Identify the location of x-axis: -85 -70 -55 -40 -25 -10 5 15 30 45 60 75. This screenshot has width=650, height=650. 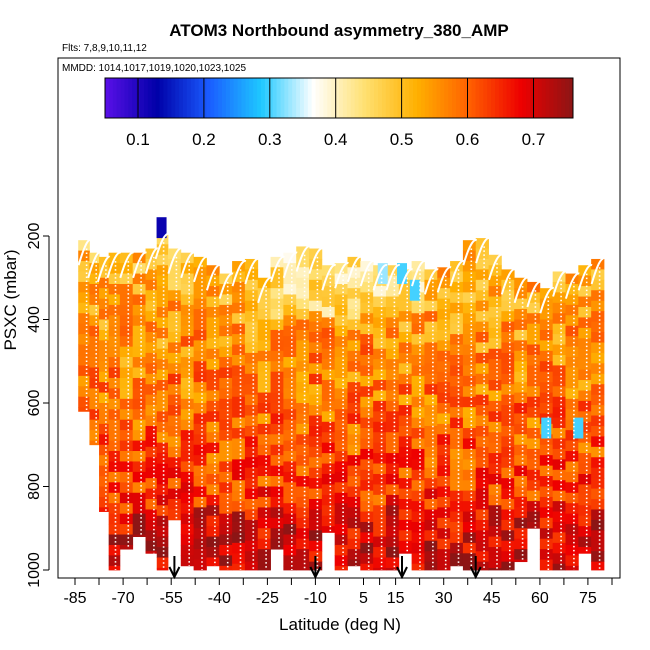
(338, 592).